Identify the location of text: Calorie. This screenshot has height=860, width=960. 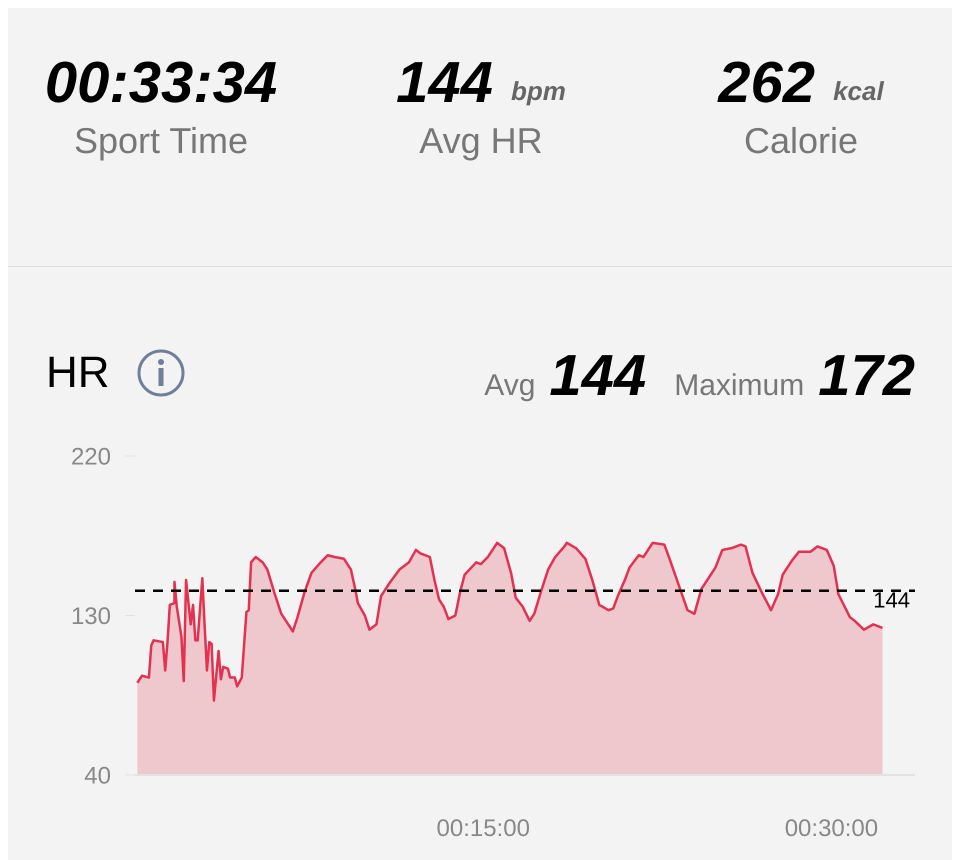
(801, 141).